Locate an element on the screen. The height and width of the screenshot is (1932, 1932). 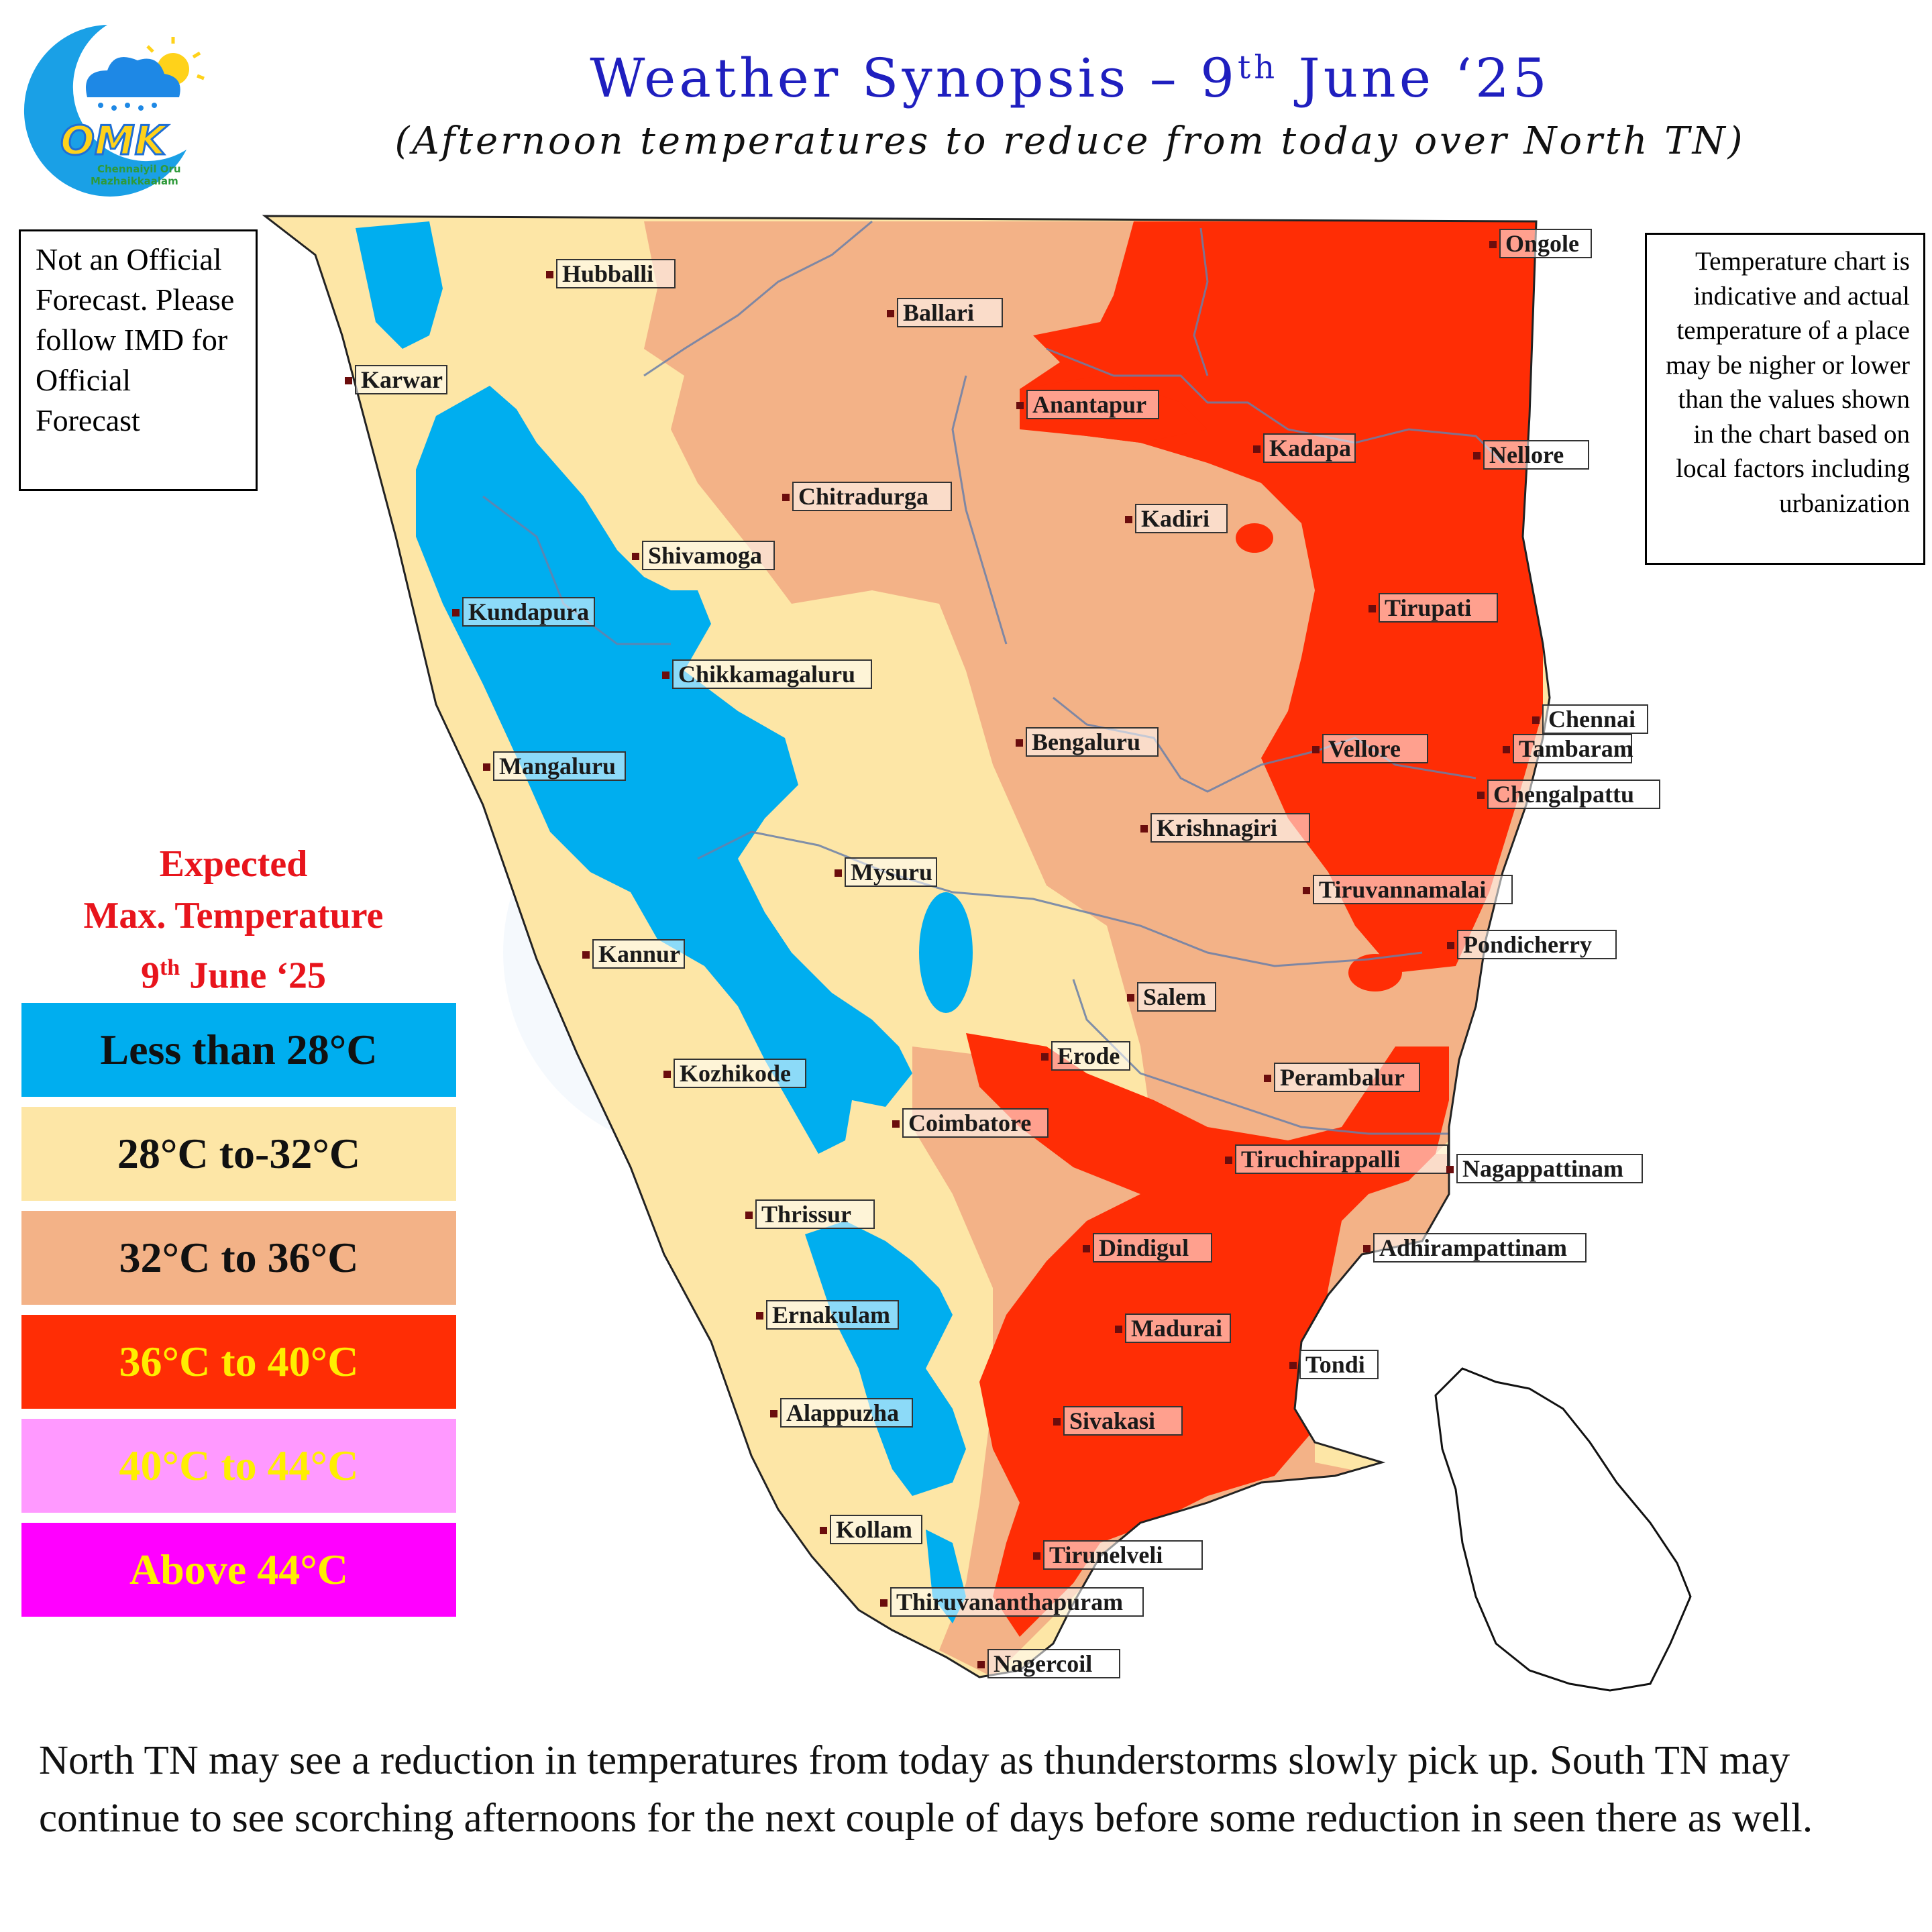
city-label: Chitradurga is located at coordinates (863, 496).